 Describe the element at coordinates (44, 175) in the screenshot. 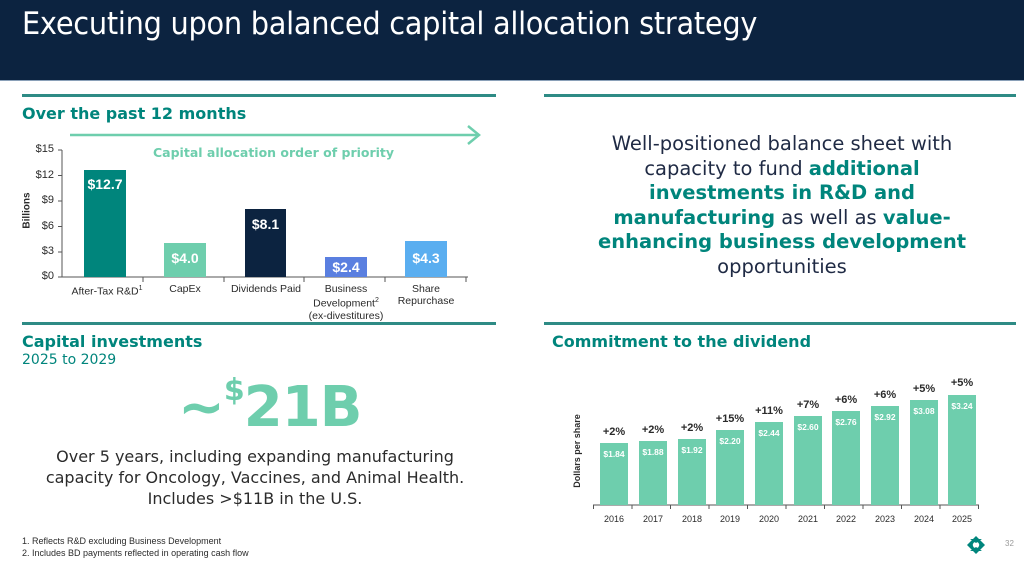

I see `y-tick: $12` at that location.